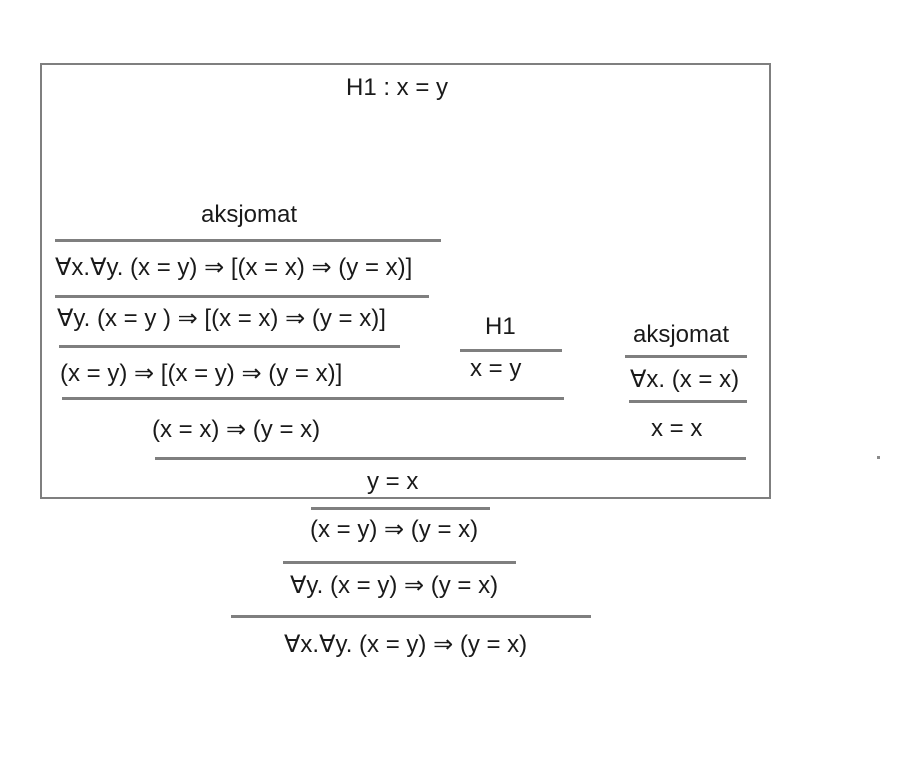 This screenshot has height=770, width=913. I want to click on conclusion-step-1-formula: y = x, so click(393, 481).